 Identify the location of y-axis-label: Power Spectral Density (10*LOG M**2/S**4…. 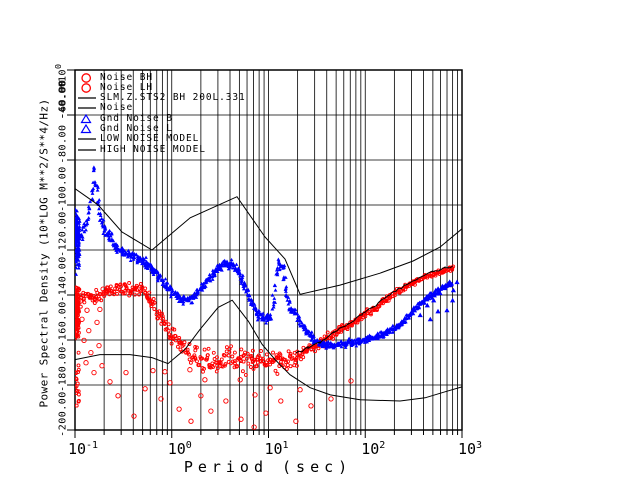
(44, 253).